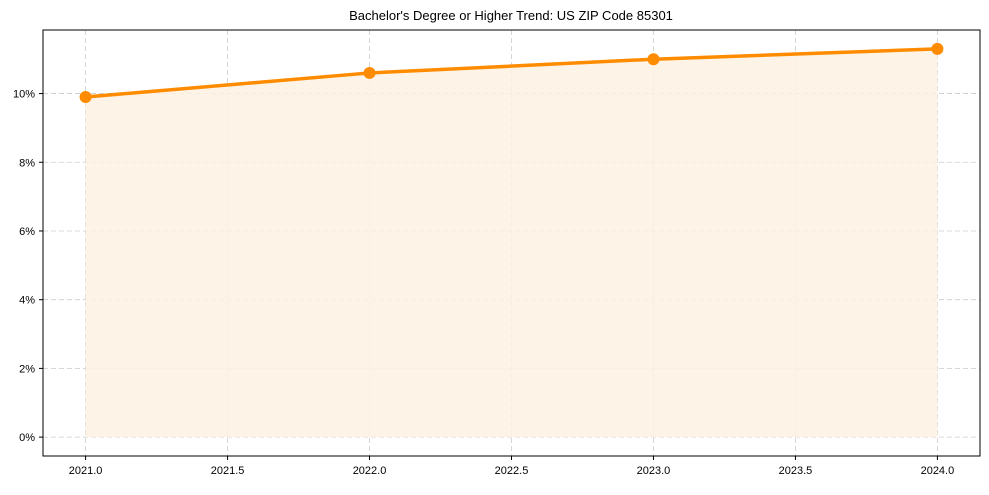 The image size is (989, 495). What do you see at coordinates (27, 232) in the screenshot?
I see `y-tick-label: 6%` at bounding box center [27, 232].